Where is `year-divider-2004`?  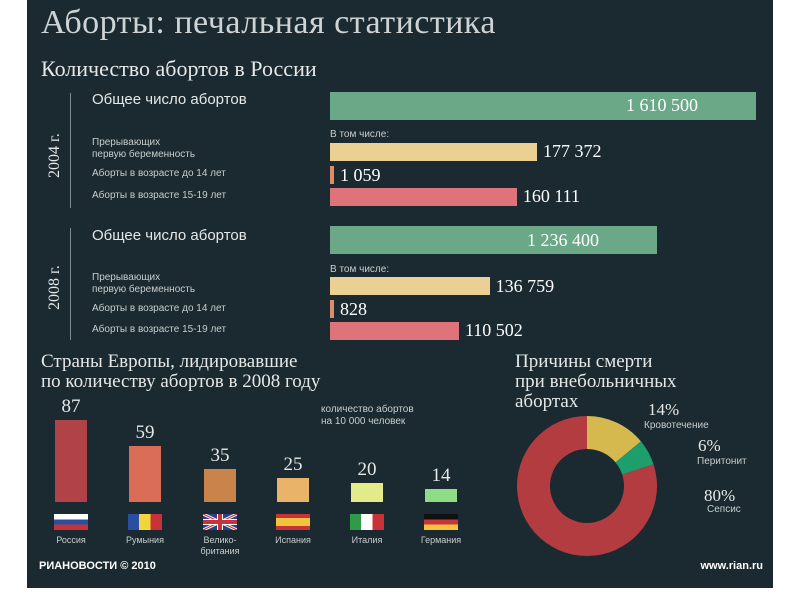 year-divider-2004 is located at coordinates (70, 150).